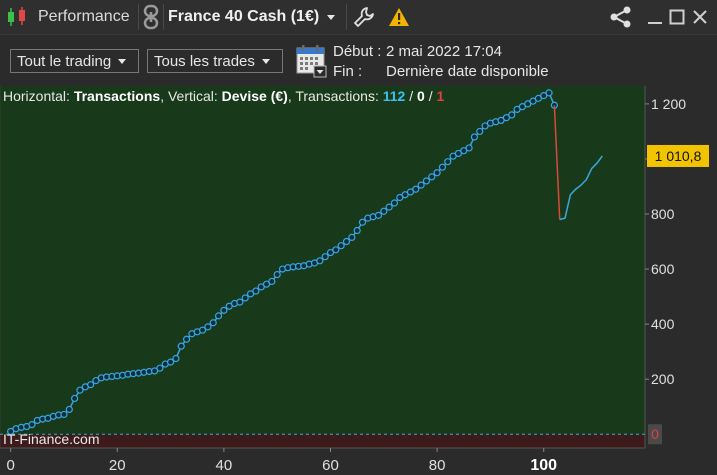  I want to click on zero-badge, so click(655, 434).